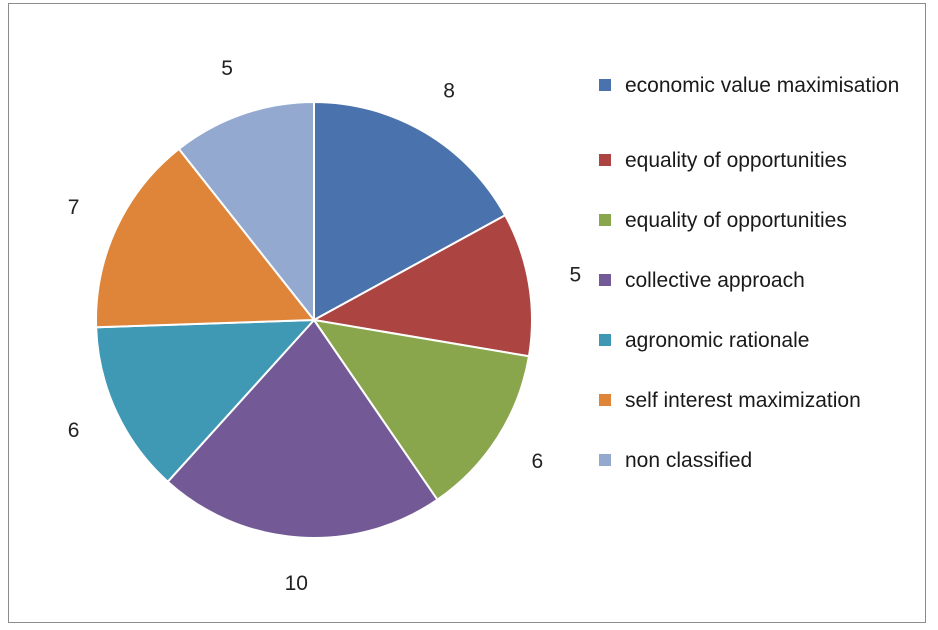 Image resolution: width=938 pixels, height=630 pixels. I want to click on pie-data-label: 10, so click(296, 583).